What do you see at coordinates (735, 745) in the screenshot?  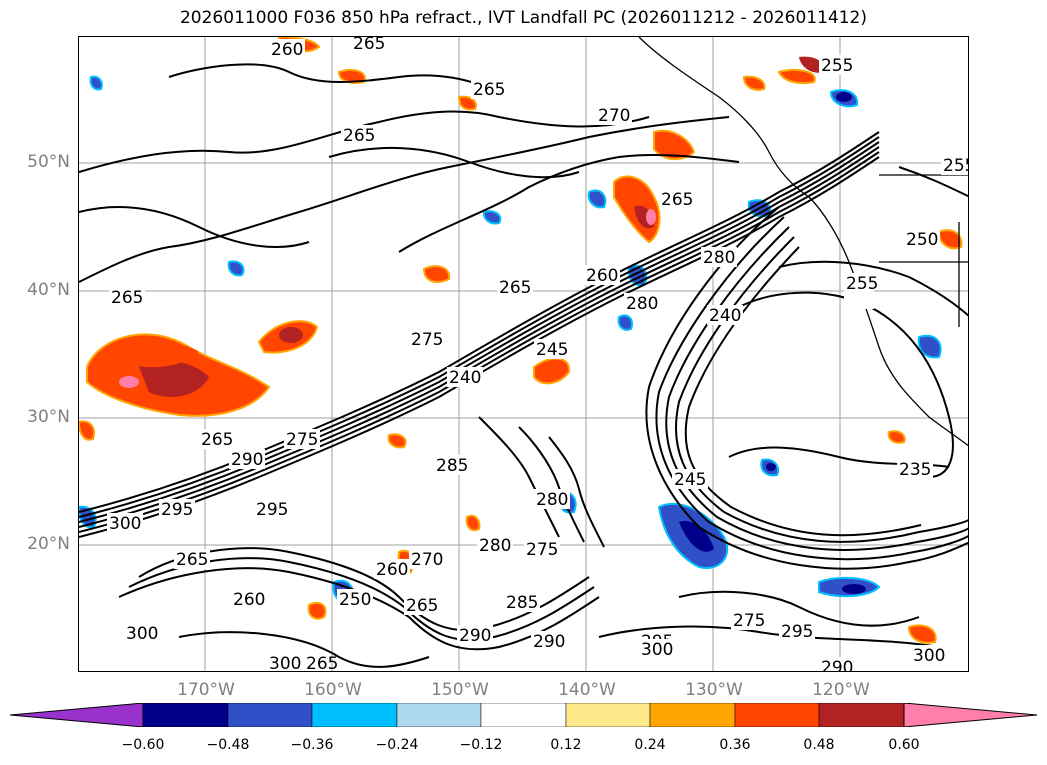 I see `colorbar-tick: 0.36` at bounding box center [735, 745].